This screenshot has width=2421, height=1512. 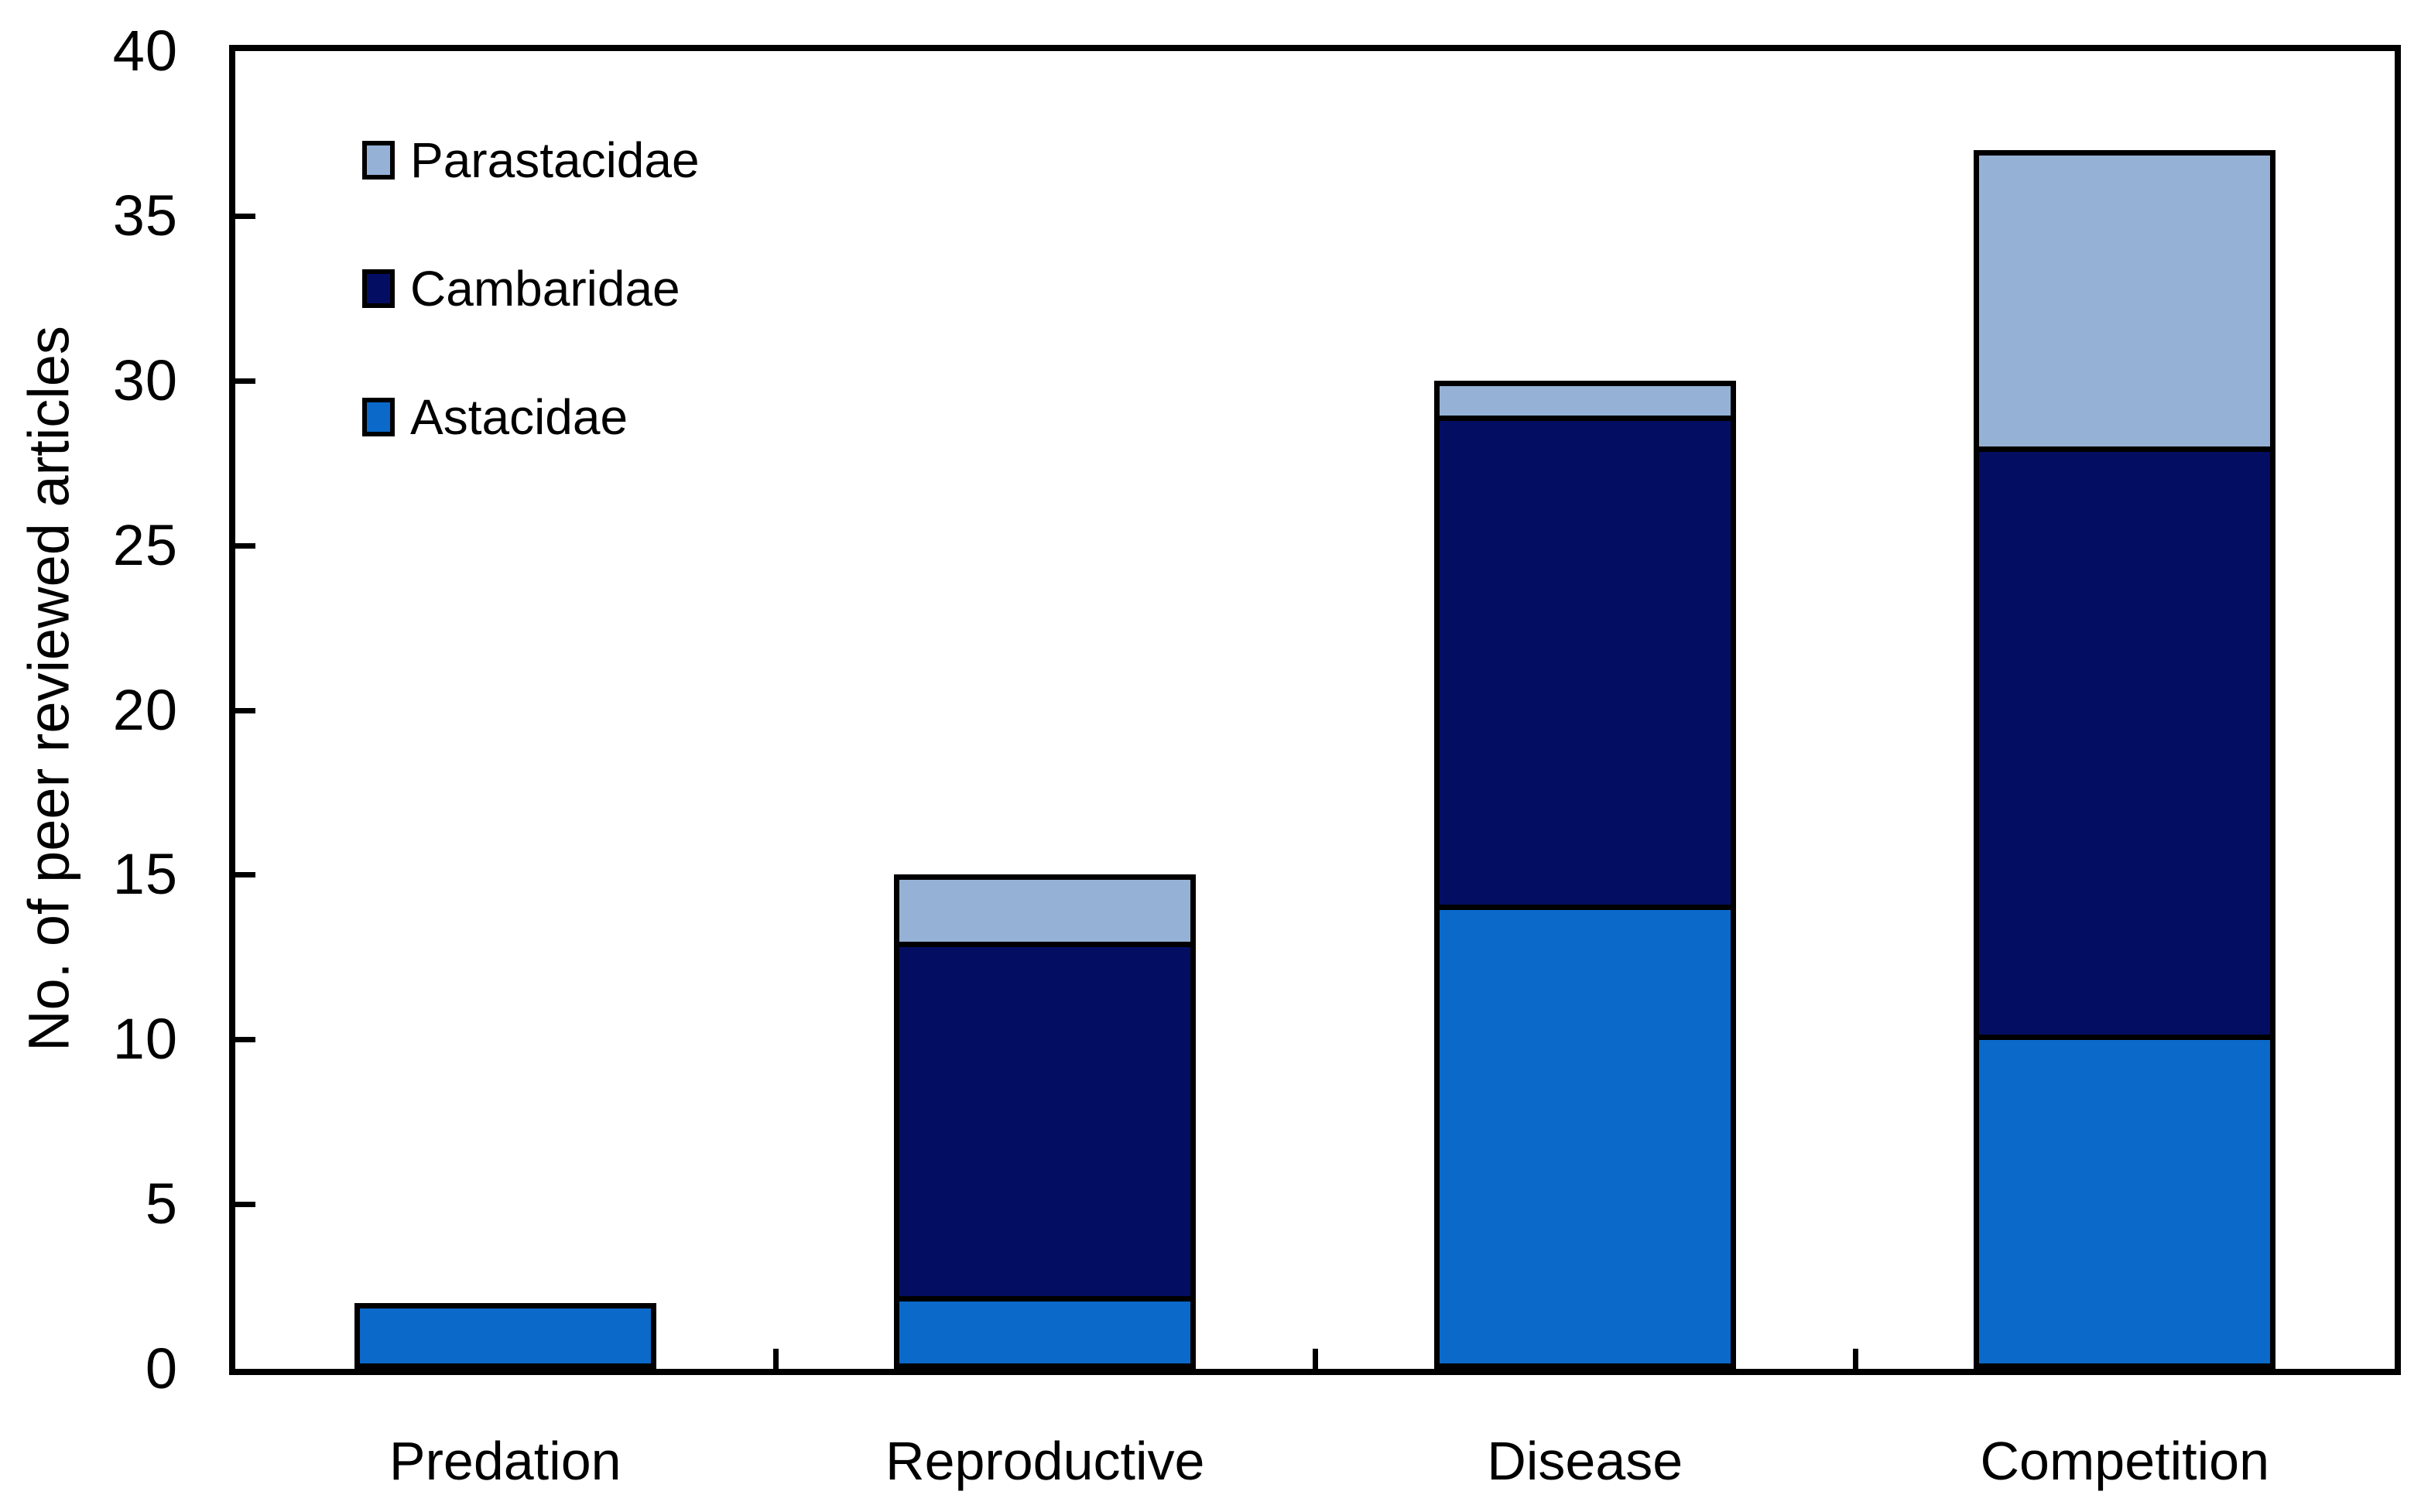 What do you see at coordinates (145, 1039) in the screenshot?
I see `y-tick-label: 10` at bounding box center [145, 1039].